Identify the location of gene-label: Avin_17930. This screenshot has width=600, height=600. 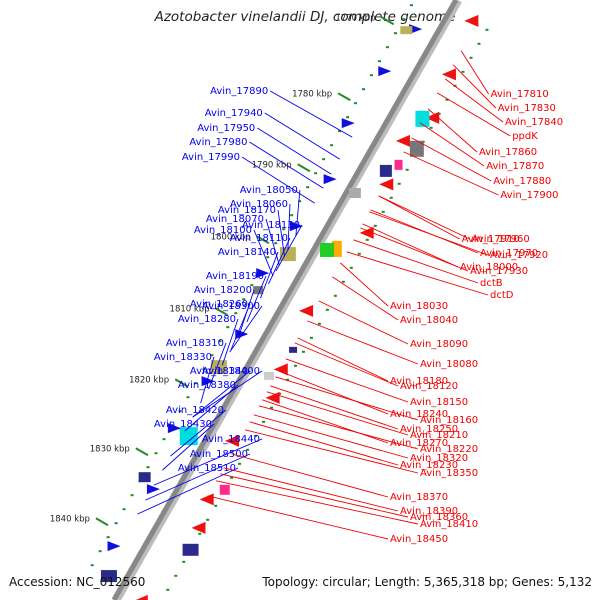
(499, 271).